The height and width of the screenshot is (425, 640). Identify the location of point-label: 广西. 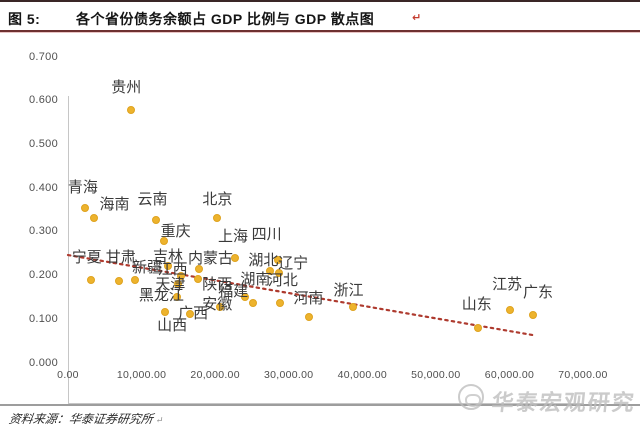
(193, 314).